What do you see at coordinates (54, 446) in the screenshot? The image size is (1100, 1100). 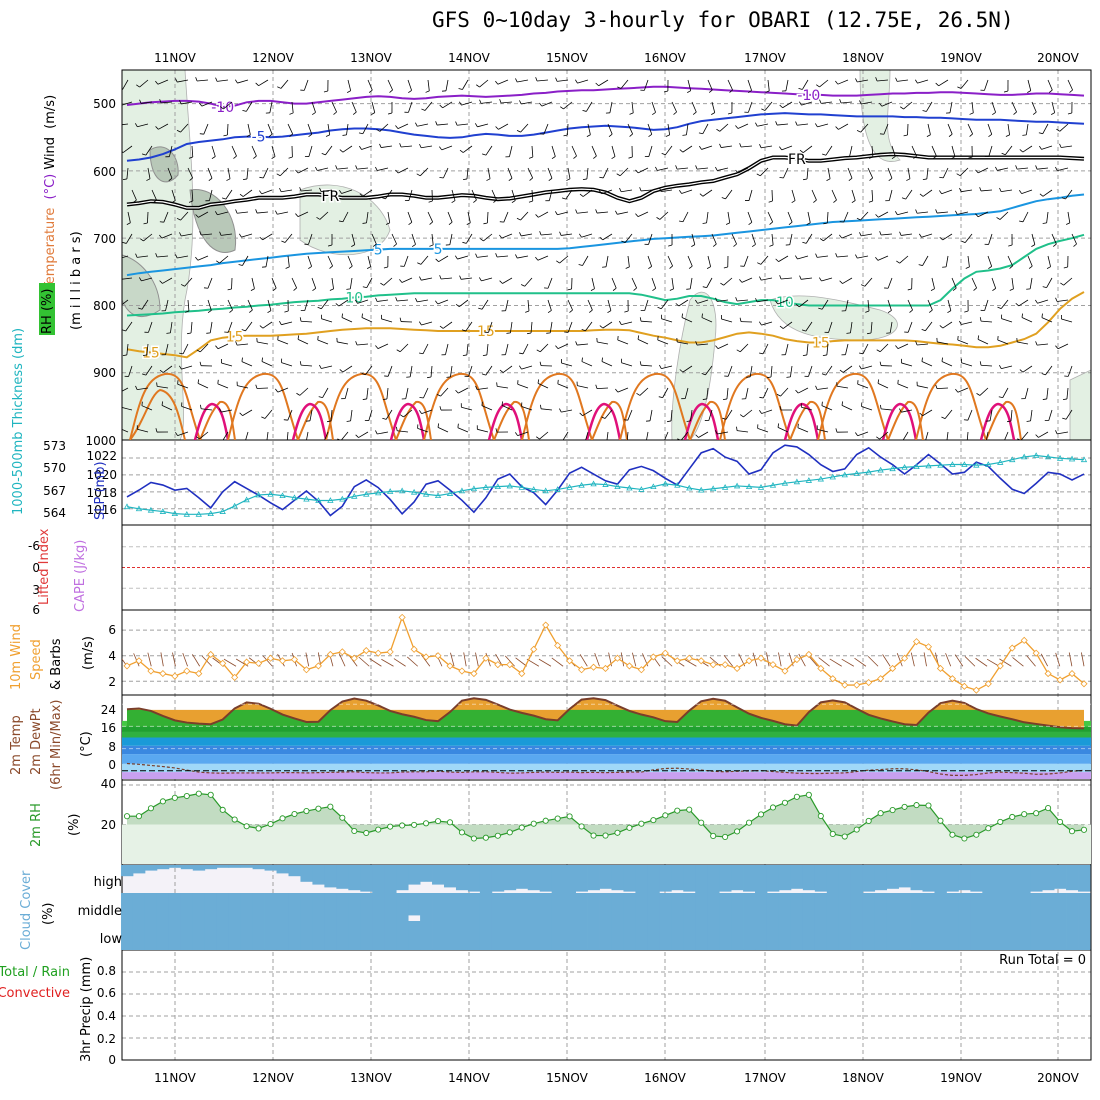 I see `thick-ytick: 573` at bounding box center [54, 446].